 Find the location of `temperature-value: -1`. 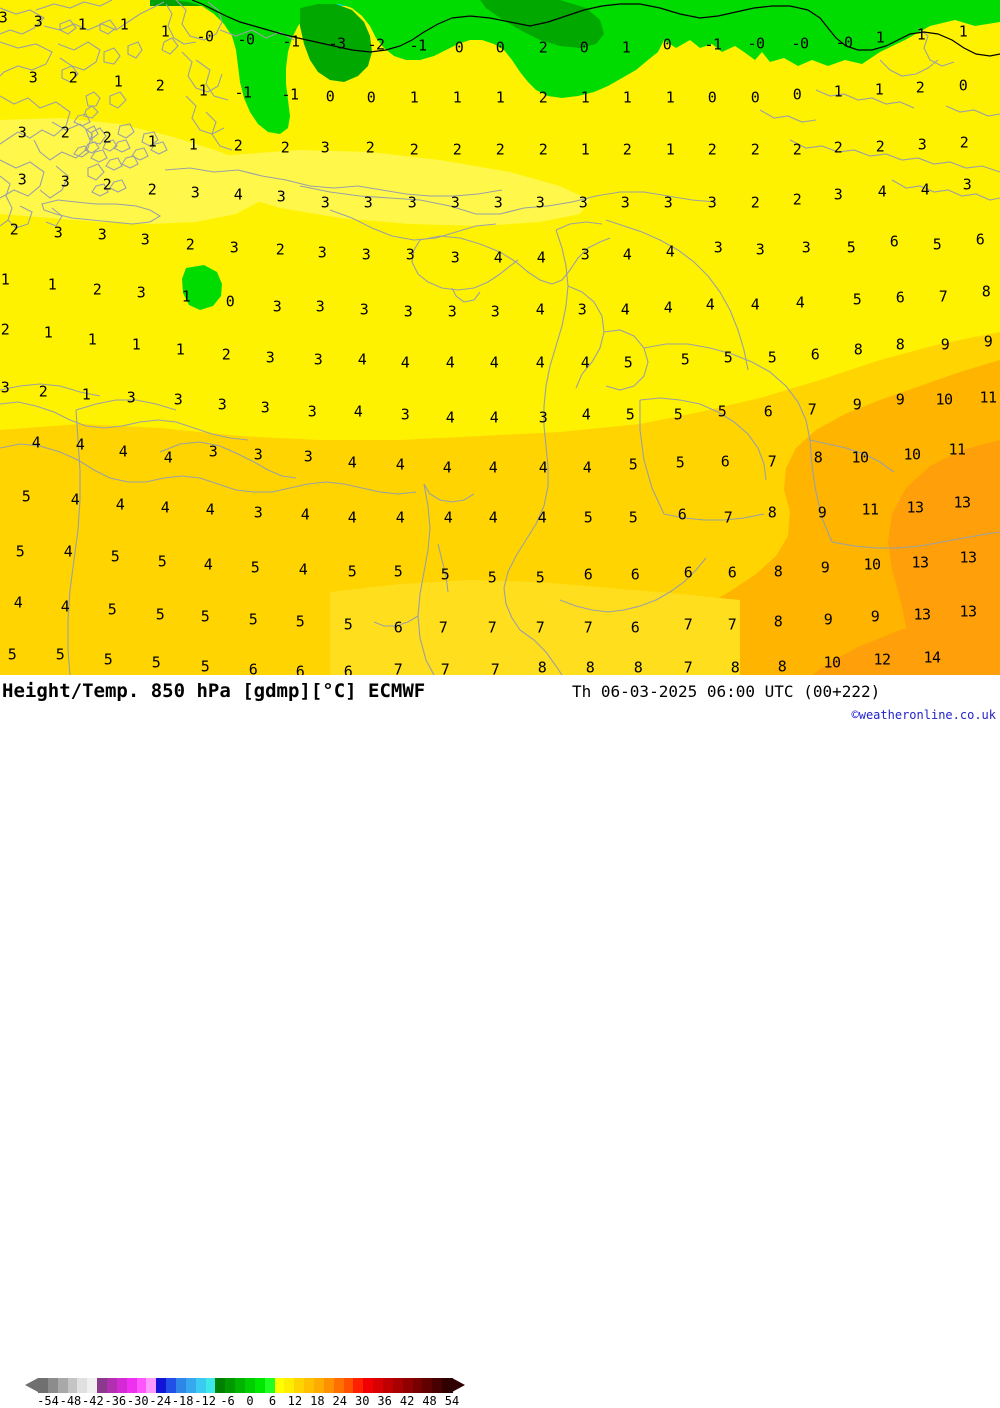

temperature-value: -1 is located at coordinates (418, 45).